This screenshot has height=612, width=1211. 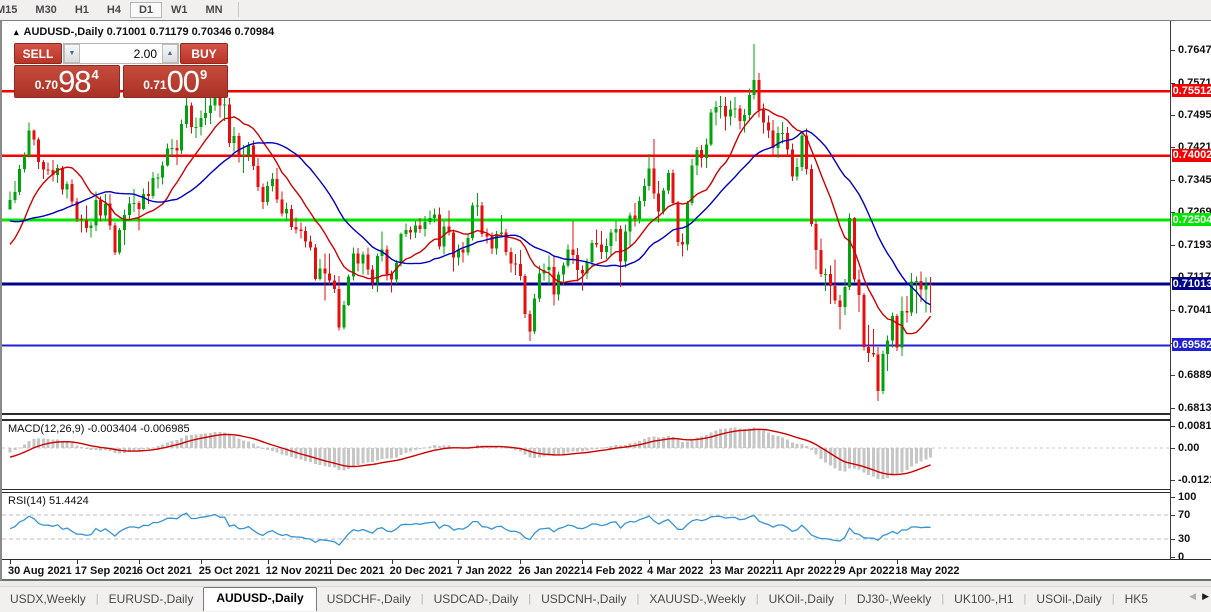 I want to click on horizontal-scroll-strip, so click(x=605, y=583).